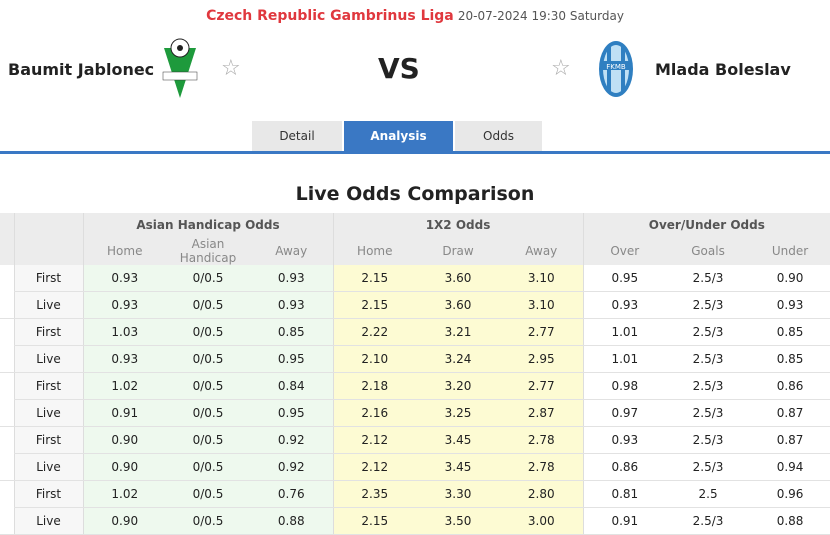  Describe the element at coordinates (292, 386) in the screenshot. I see `odds-cell: 0.84` at that location.